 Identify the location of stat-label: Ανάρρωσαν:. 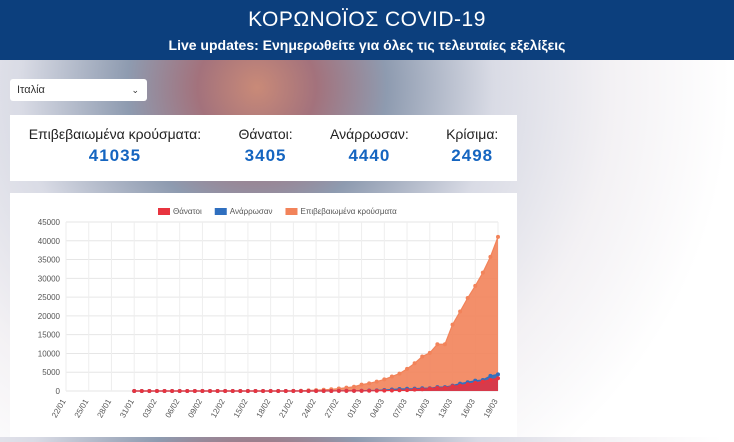
(369, 134).